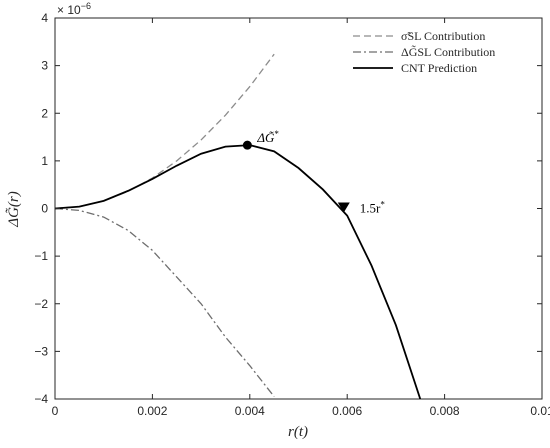 Image resolution: width=550 pixels, height=448 pixels. I want to click on x-tick-label: 0, so click(55, 411).